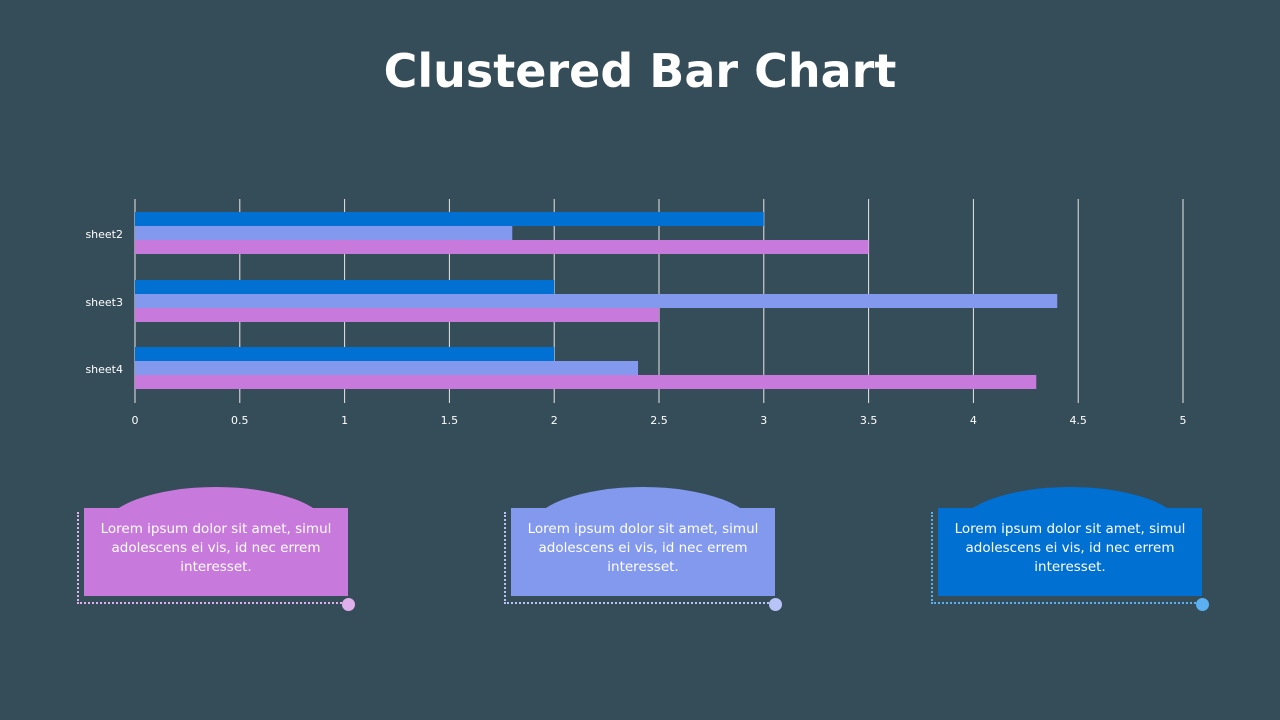  I want to click on bar-sheet3-series3, so click(397, 315).